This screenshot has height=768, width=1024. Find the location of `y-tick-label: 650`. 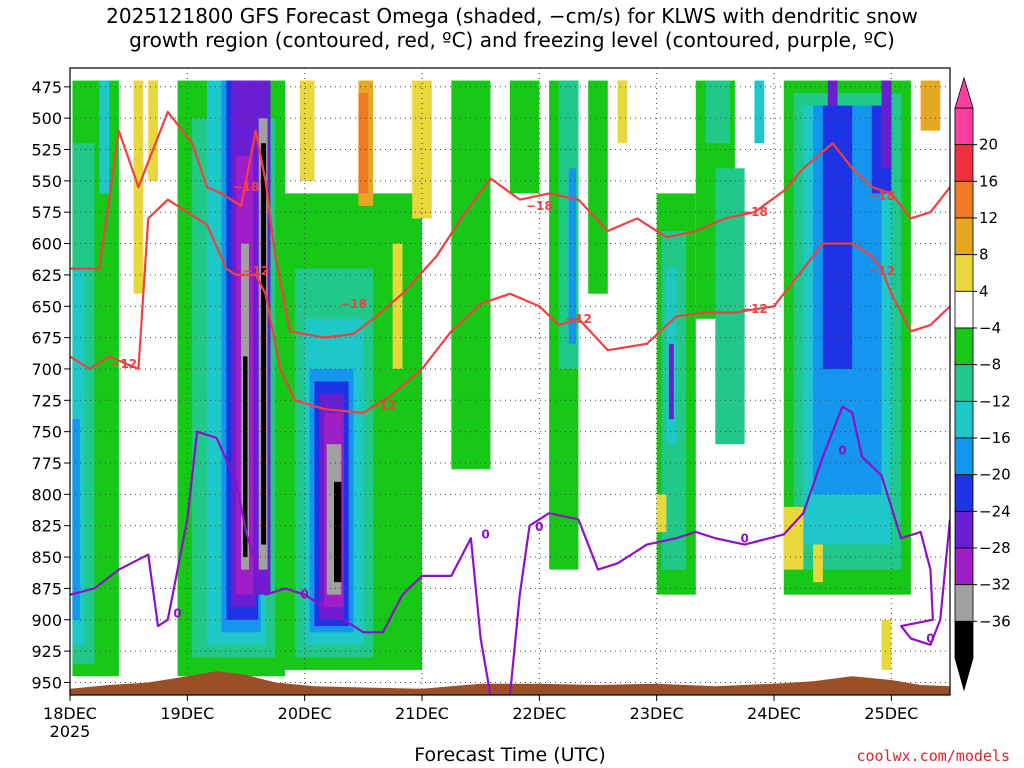

y-tick-label: 650 is located at coordinates (46, 306).